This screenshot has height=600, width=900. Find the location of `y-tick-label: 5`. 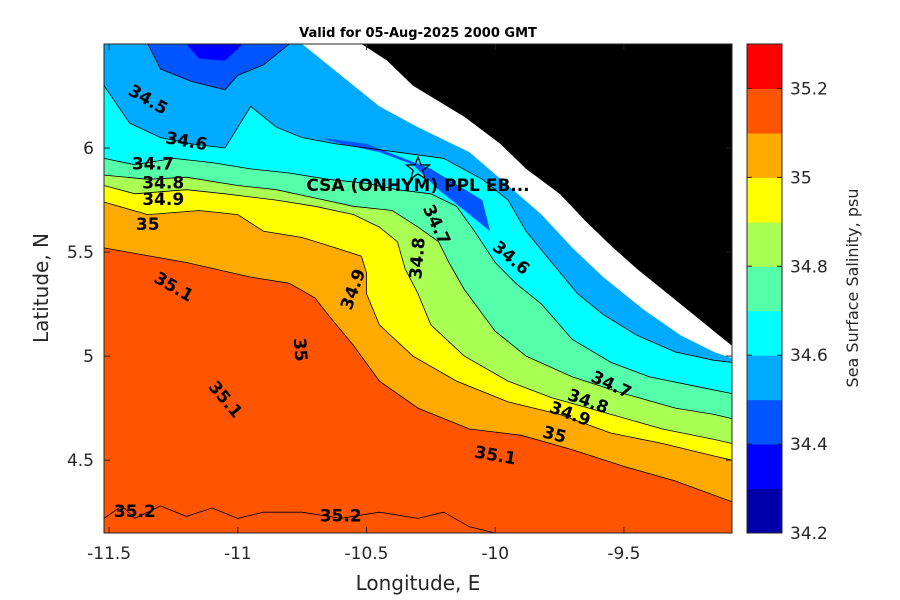

y-tick-label: 5 is located at coordinates (88, 357).